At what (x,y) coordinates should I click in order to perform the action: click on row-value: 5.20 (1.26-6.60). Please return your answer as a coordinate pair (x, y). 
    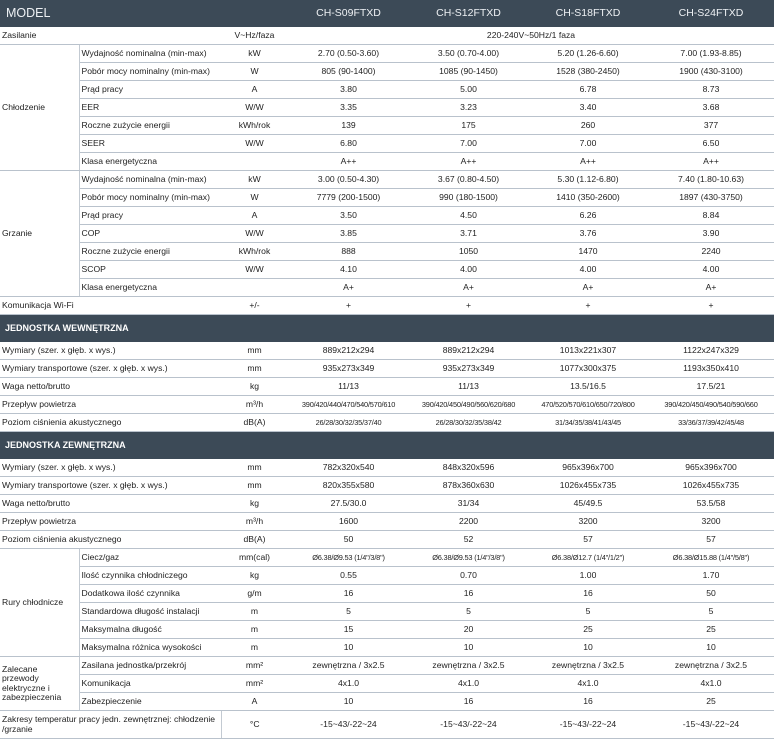
    Looking at the image, I should click on (588, 53).